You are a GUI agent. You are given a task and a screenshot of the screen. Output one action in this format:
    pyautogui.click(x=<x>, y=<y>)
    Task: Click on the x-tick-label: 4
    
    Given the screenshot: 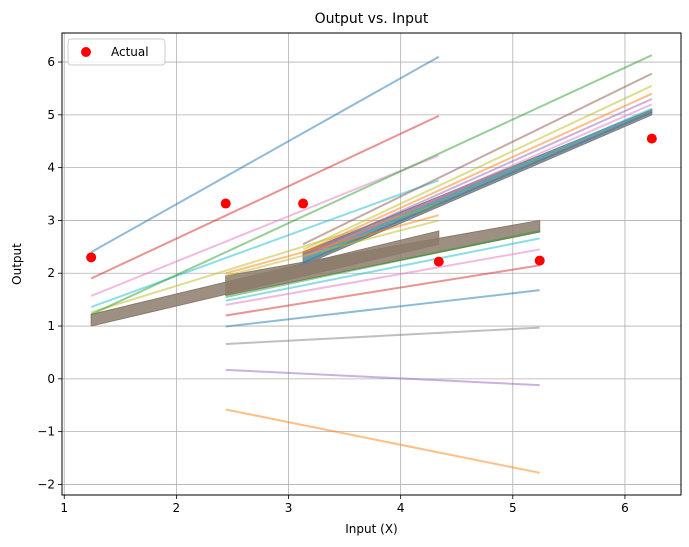 What is the action you would take?
    pyautogui.click(x=401, y=508)
    